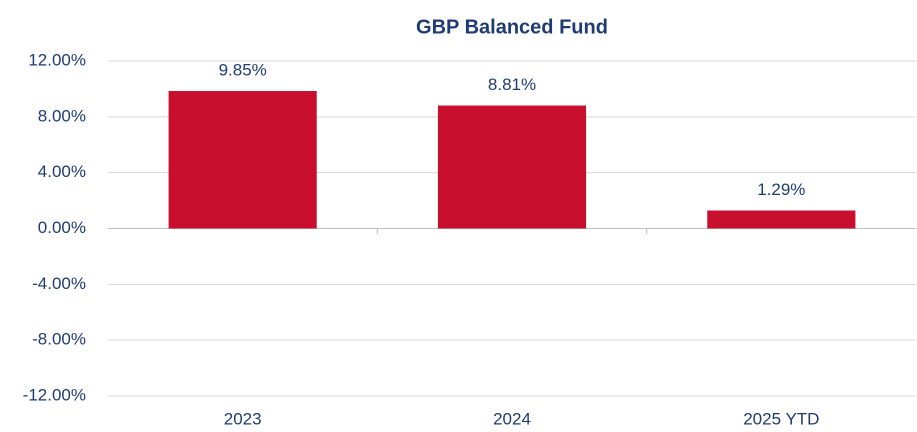 The width and height of the screenshot is (917, 432). Describe the element at coordinates (243, 69) in the screenshot. I see `data-label: 9.85%` at that location.